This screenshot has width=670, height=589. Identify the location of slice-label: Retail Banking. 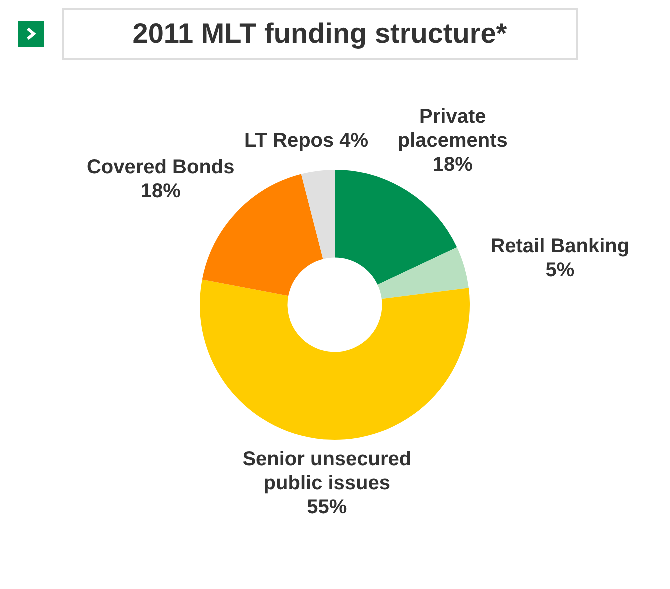
(560, 246).